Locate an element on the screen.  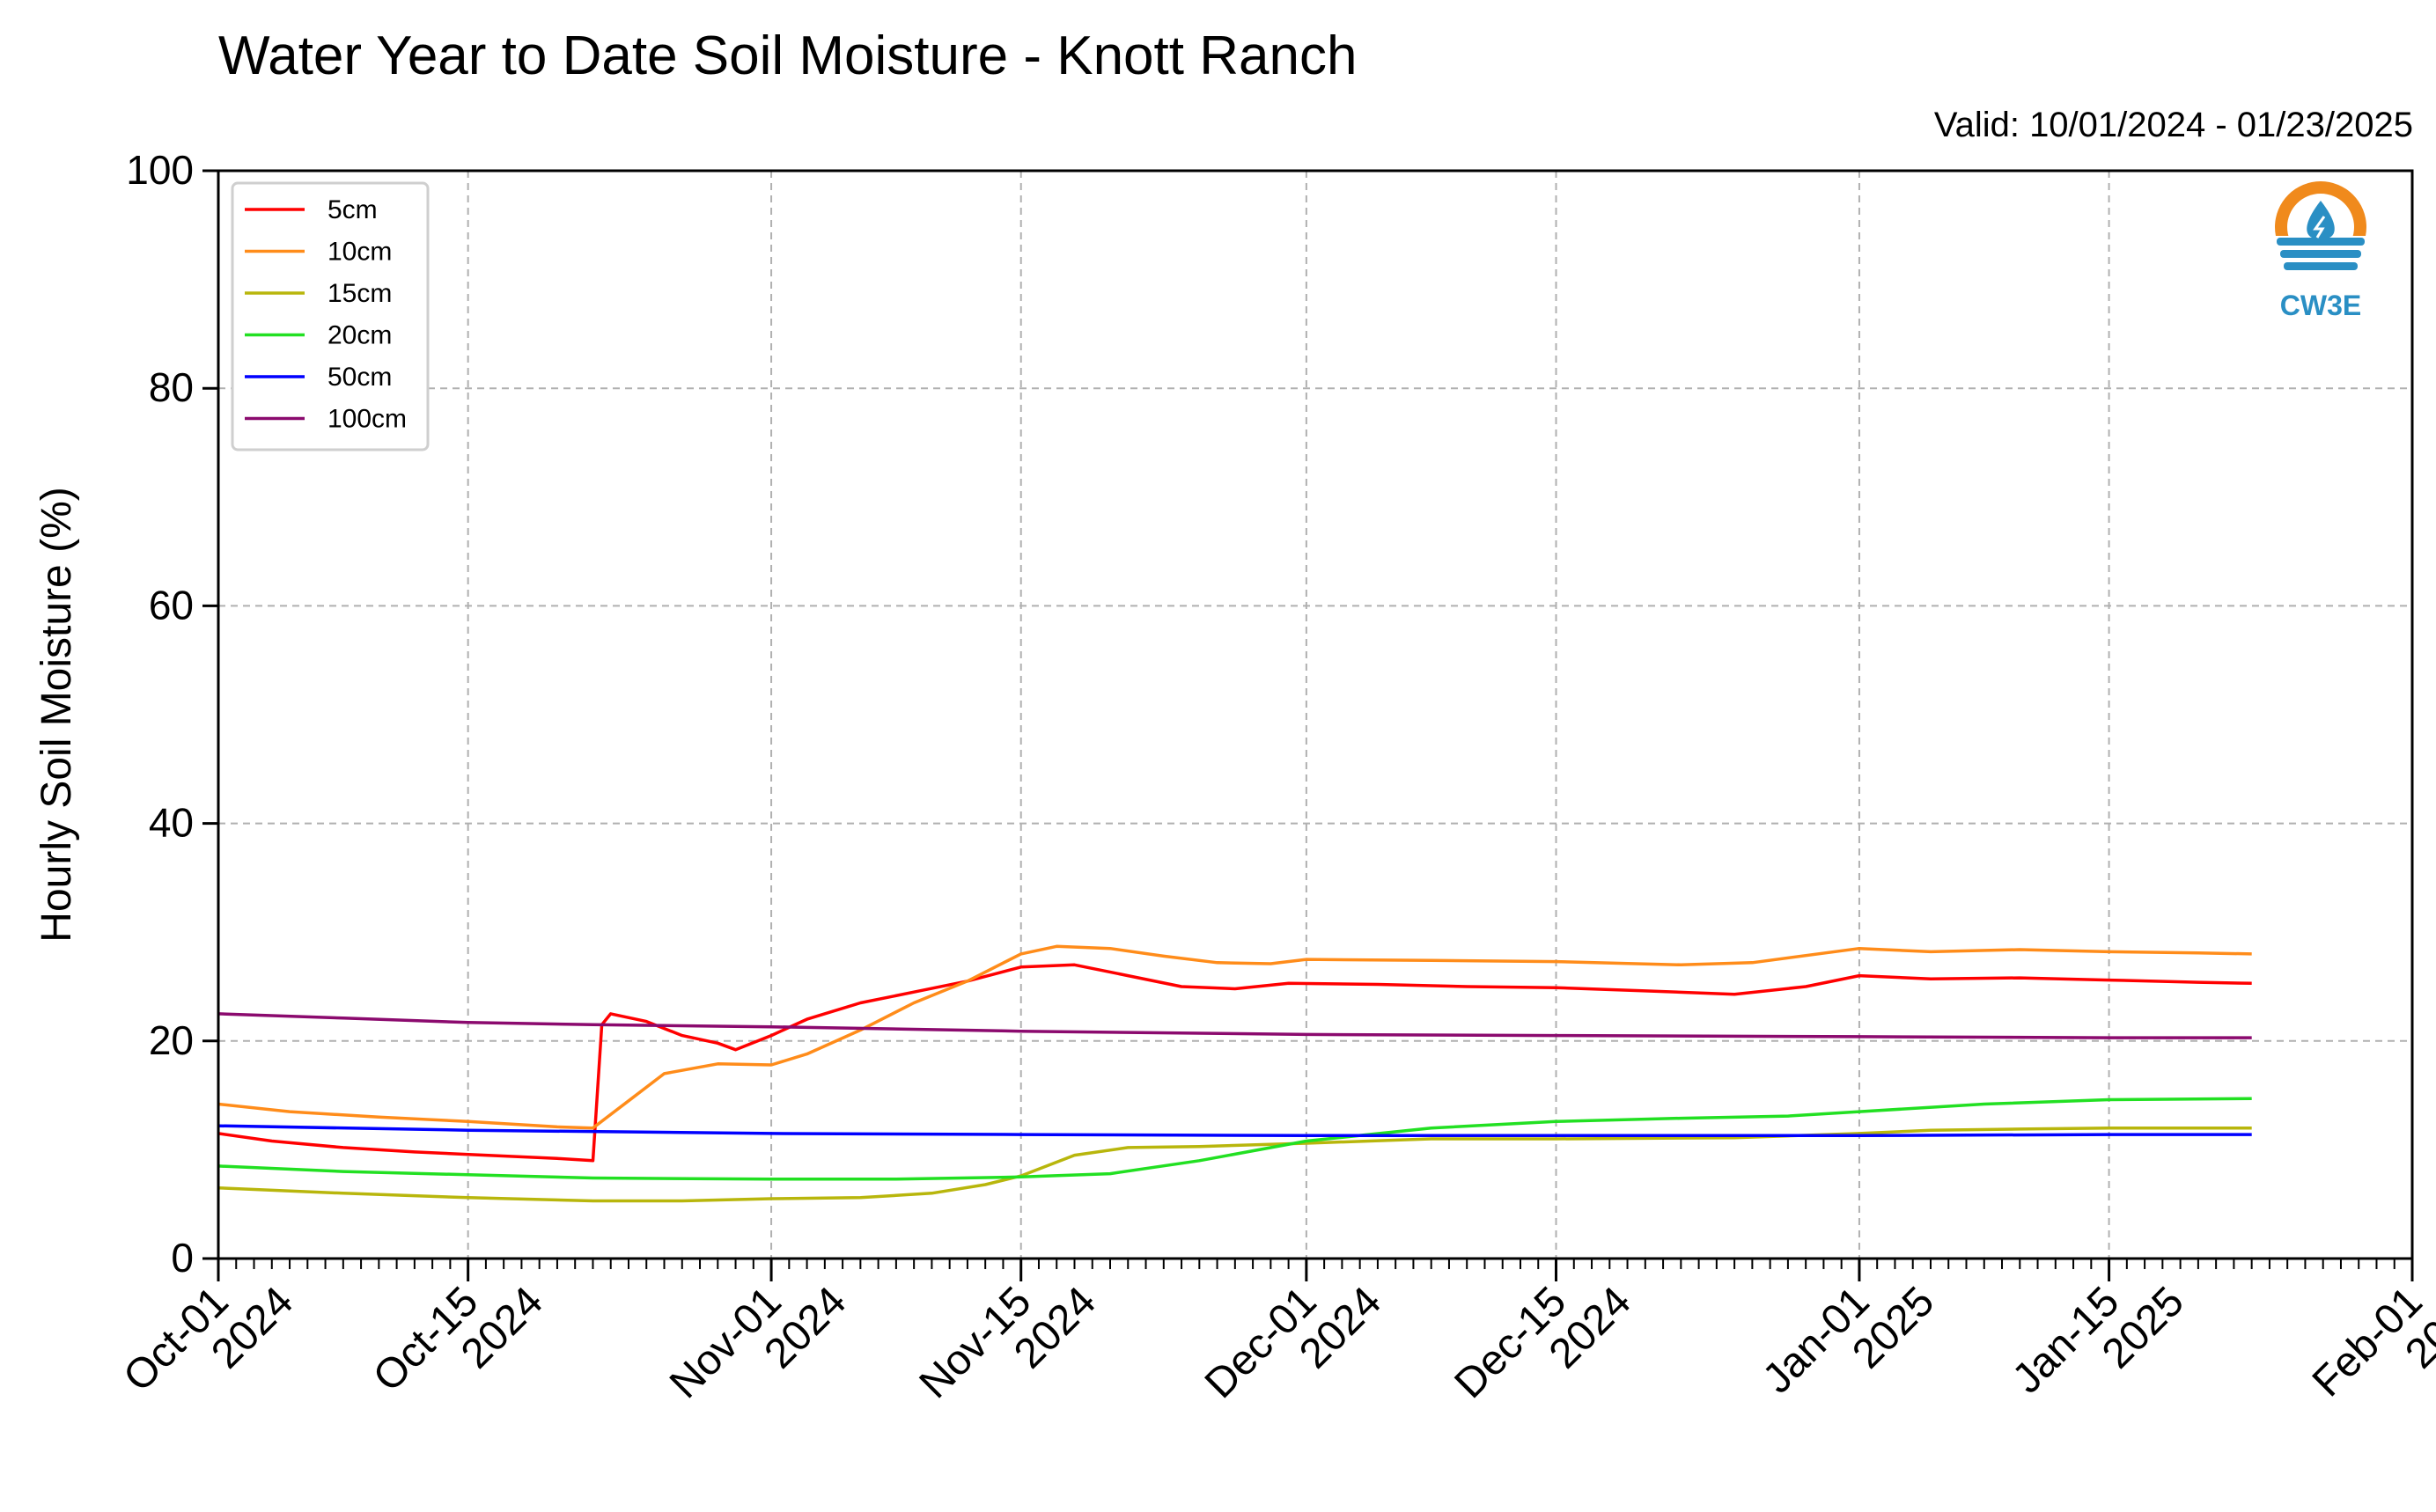
y-tick-label: 40 is located at coordinates (171, 823).